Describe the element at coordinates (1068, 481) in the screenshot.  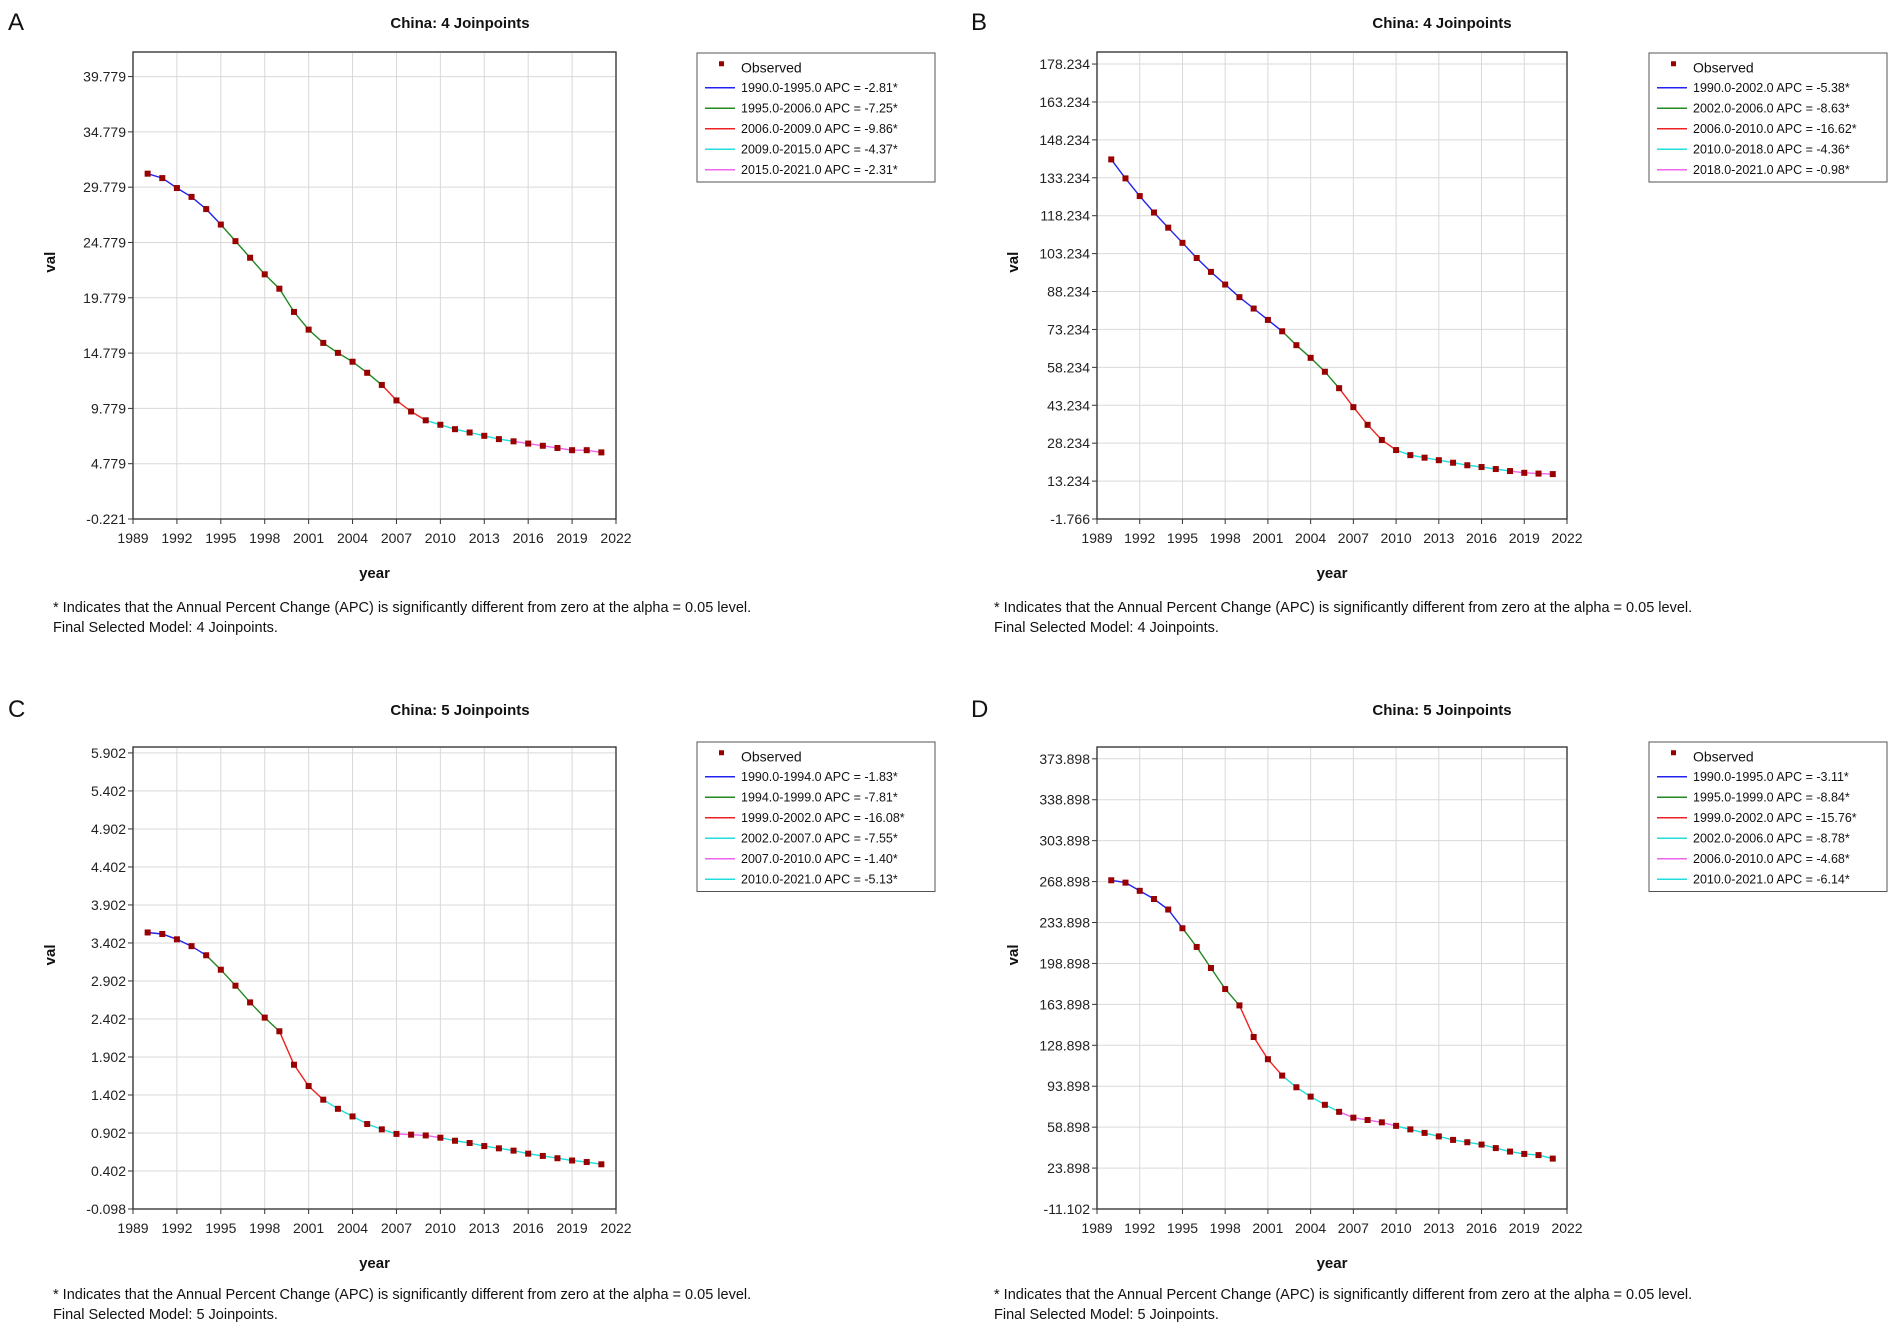
I see `y-tick-label: 13.234` at that location.